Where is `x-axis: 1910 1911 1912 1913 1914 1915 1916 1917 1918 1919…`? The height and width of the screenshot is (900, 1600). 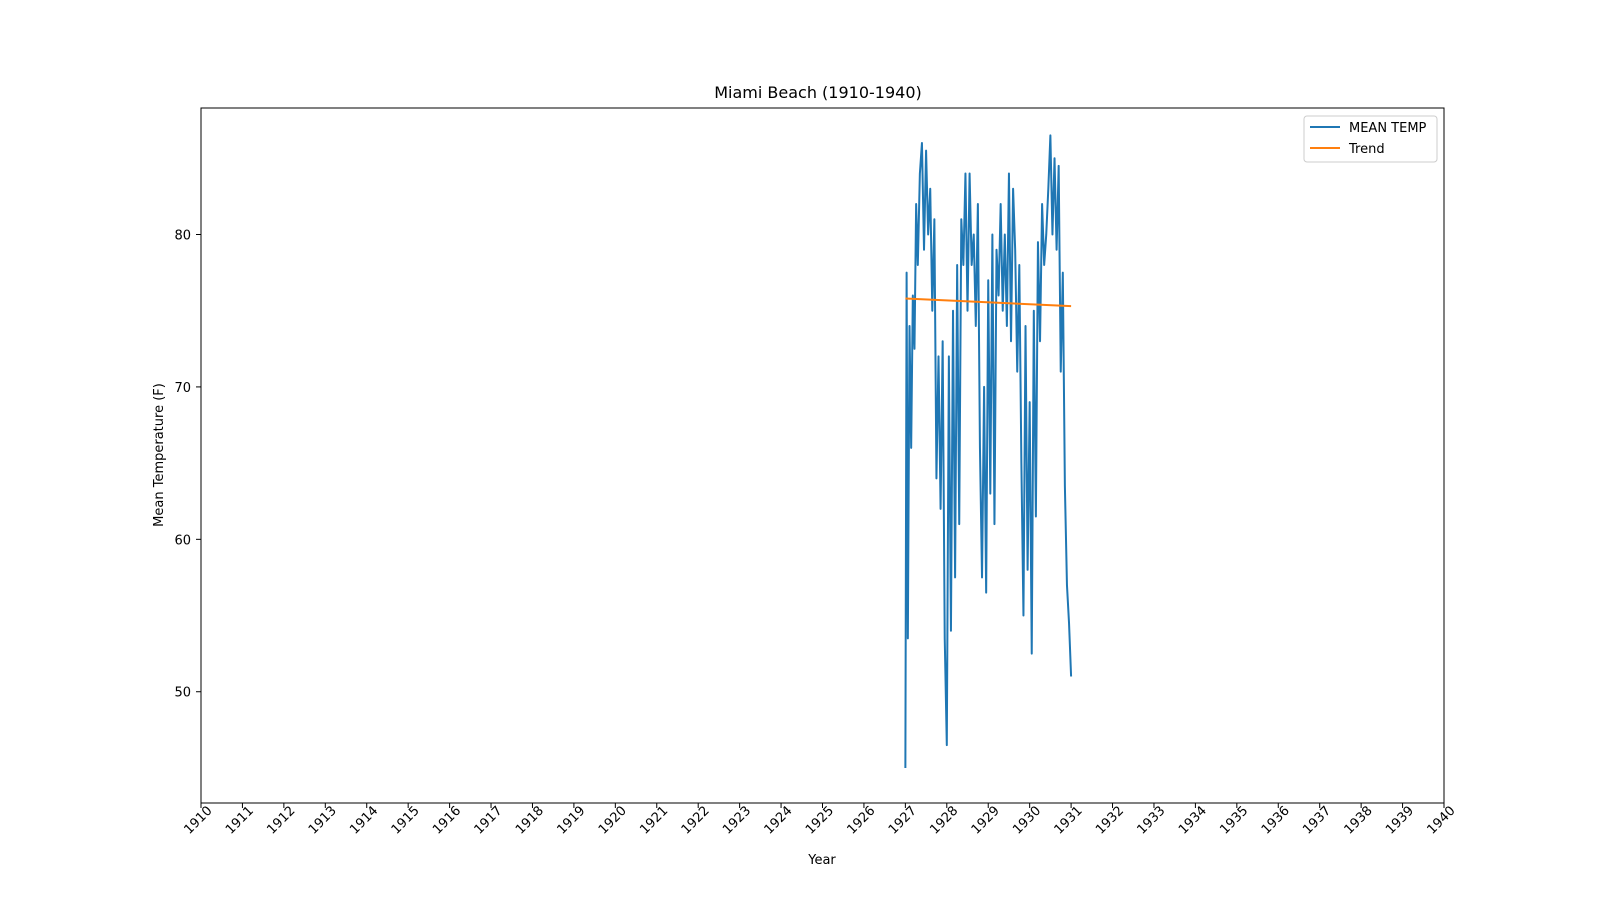
x-axis: 1910 1911 1912 1913 1914 1915 1916 1917 1918 1919… is located at coordinates (820, 820).